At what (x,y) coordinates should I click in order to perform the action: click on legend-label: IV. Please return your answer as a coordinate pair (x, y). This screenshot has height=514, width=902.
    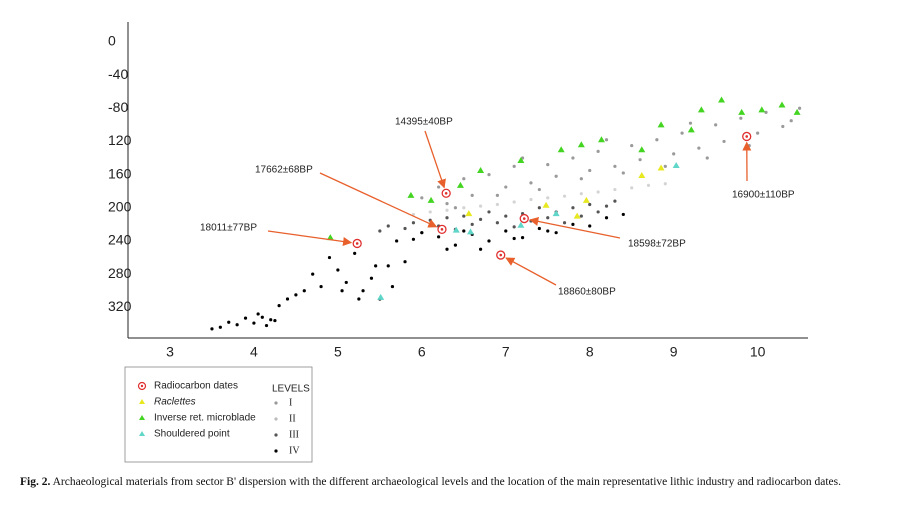
    Looking at the image, I should click on (294, 450).